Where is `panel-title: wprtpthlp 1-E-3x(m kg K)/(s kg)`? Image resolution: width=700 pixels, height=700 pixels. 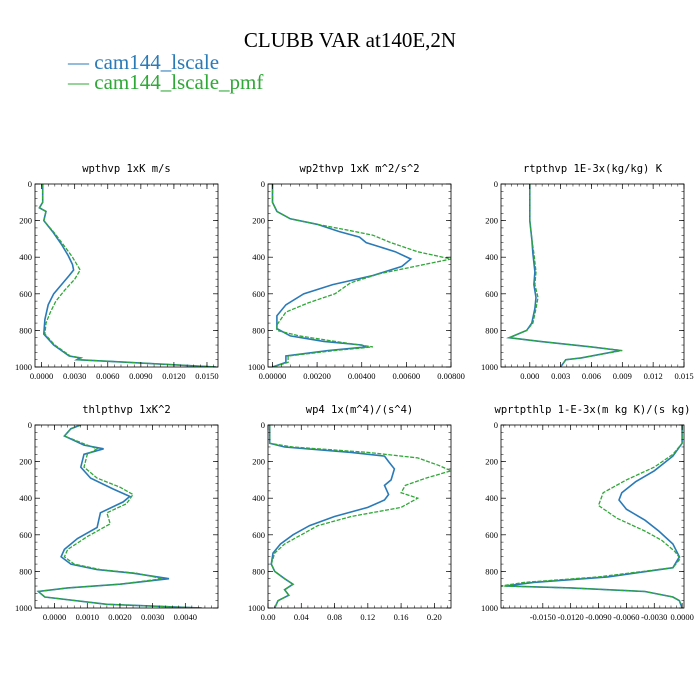 panel-title: wprtpthlp 1-E-3x(m kg K)/(s kg) is located at coordinates (593, 410).